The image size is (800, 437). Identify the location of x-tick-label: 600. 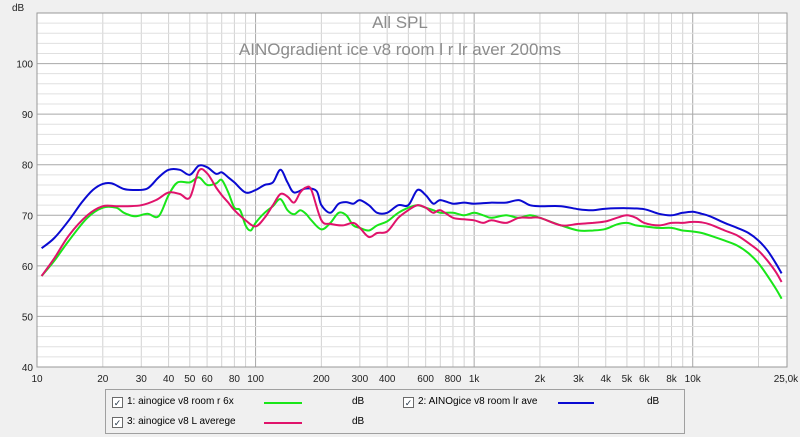
(425, 379).